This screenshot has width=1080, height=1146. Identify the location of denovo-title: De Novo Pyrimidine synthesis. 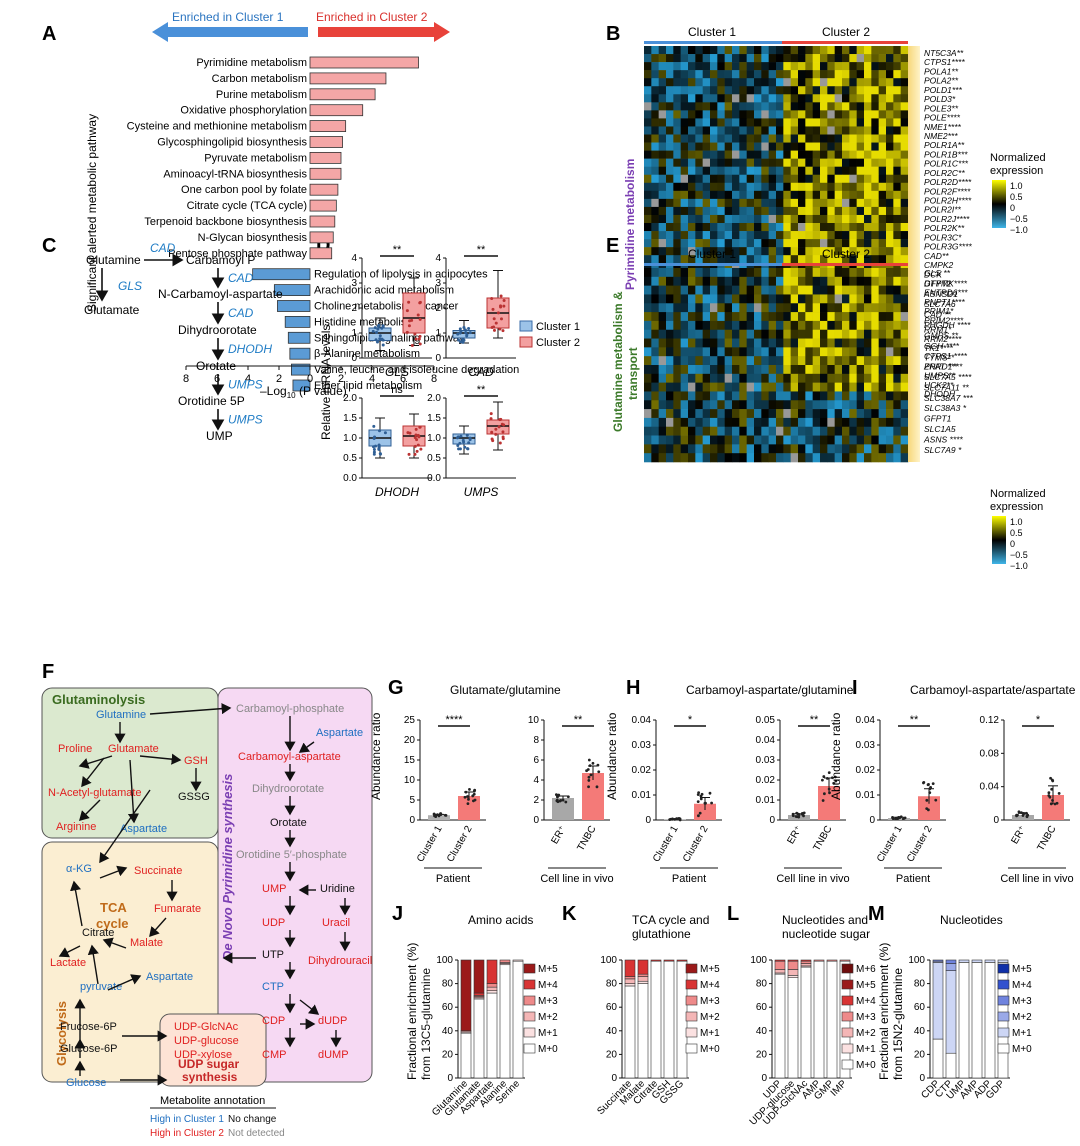
(227, 867).